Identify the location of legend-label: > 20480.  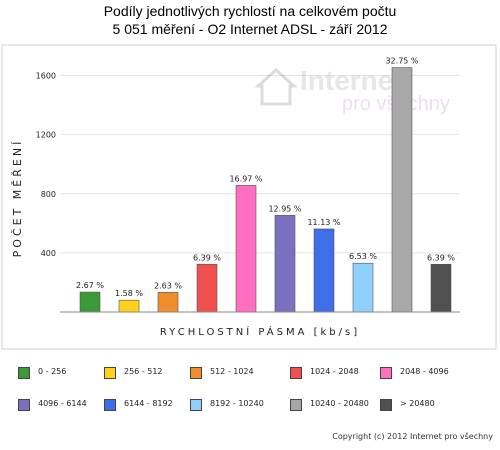
(417, 403).